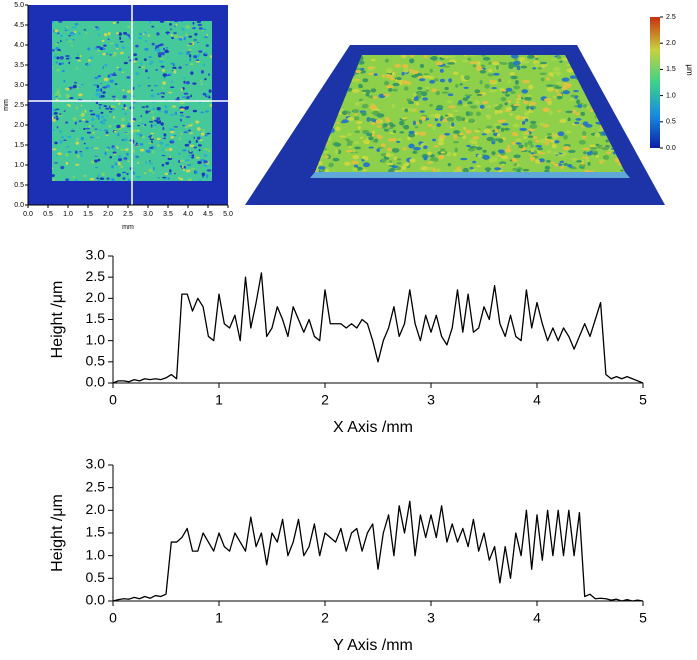 The image size is (697, 660). What do you see at coordinates (655, 82) in the screenshot?
I see `colorbar` at bounding box center [655, 82].